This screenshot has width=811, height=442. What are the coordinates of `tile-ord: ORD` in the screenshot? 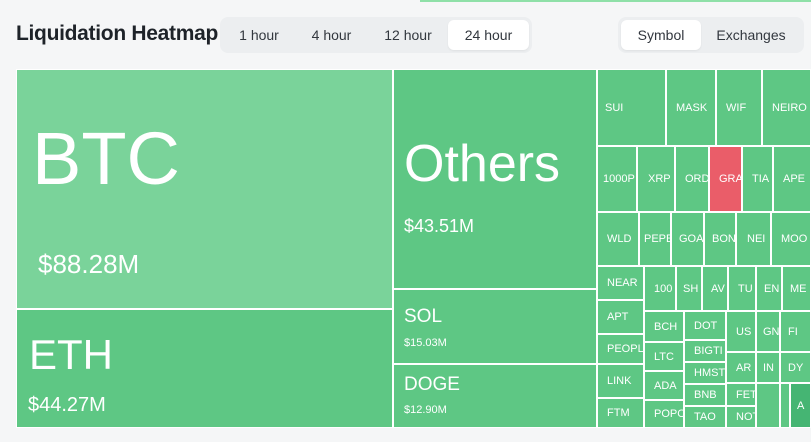 It's located at (692, 179).